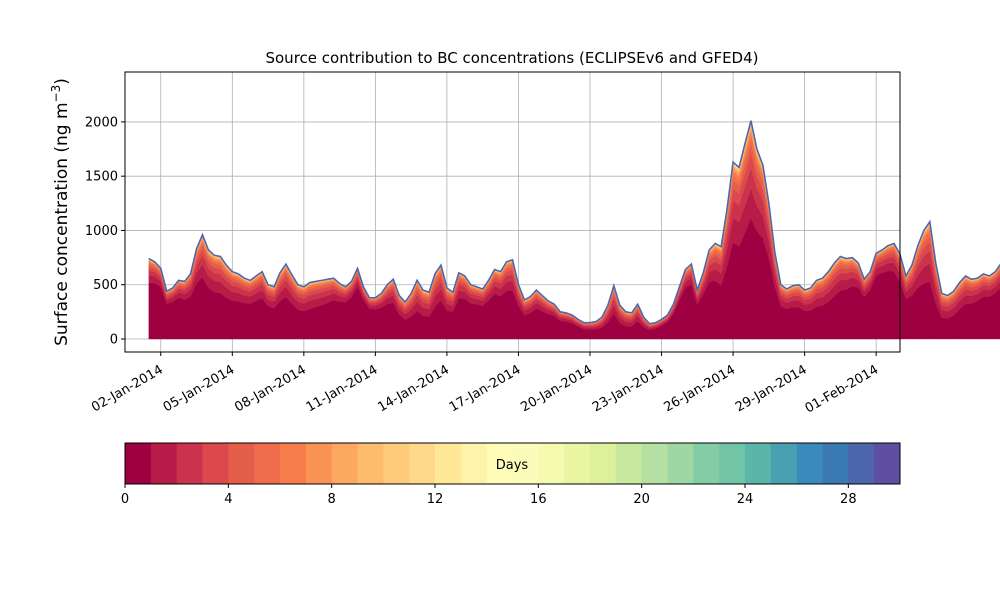 This screenshot has height=600, width=1000. I want to click on colorbar: Days 0 4 8 12 16 20 24 28, so click(511, 474).